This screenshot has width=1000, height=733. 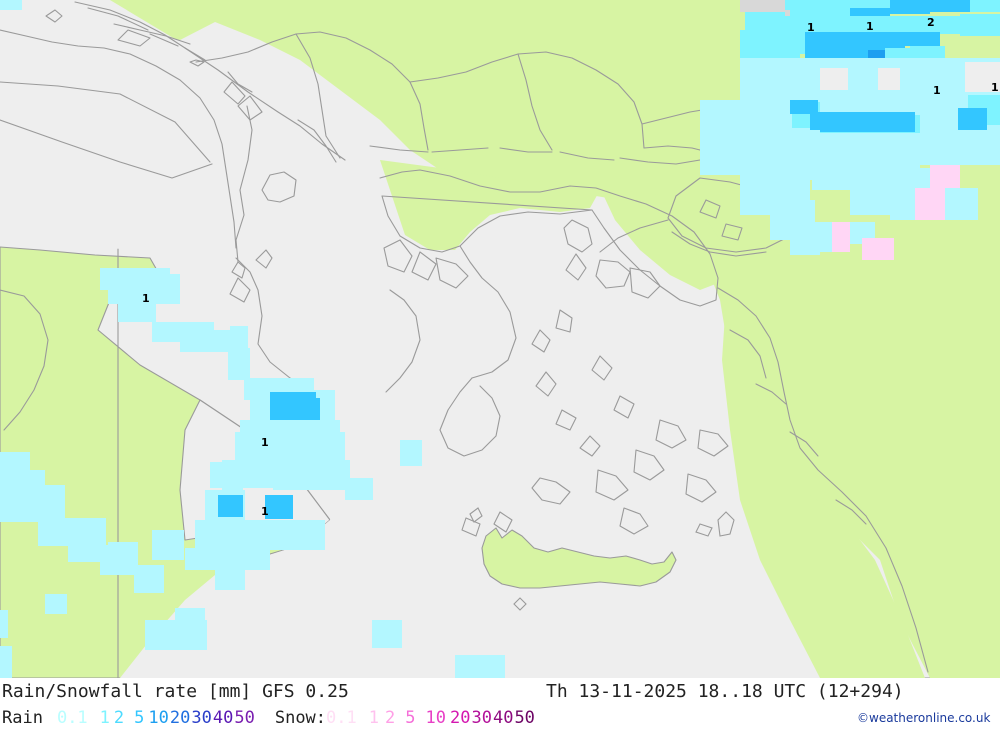 I want to click on model-run-timestamp: Th 13-11-2025 18..18 UTC (12+294), so click(x=725, y=691).